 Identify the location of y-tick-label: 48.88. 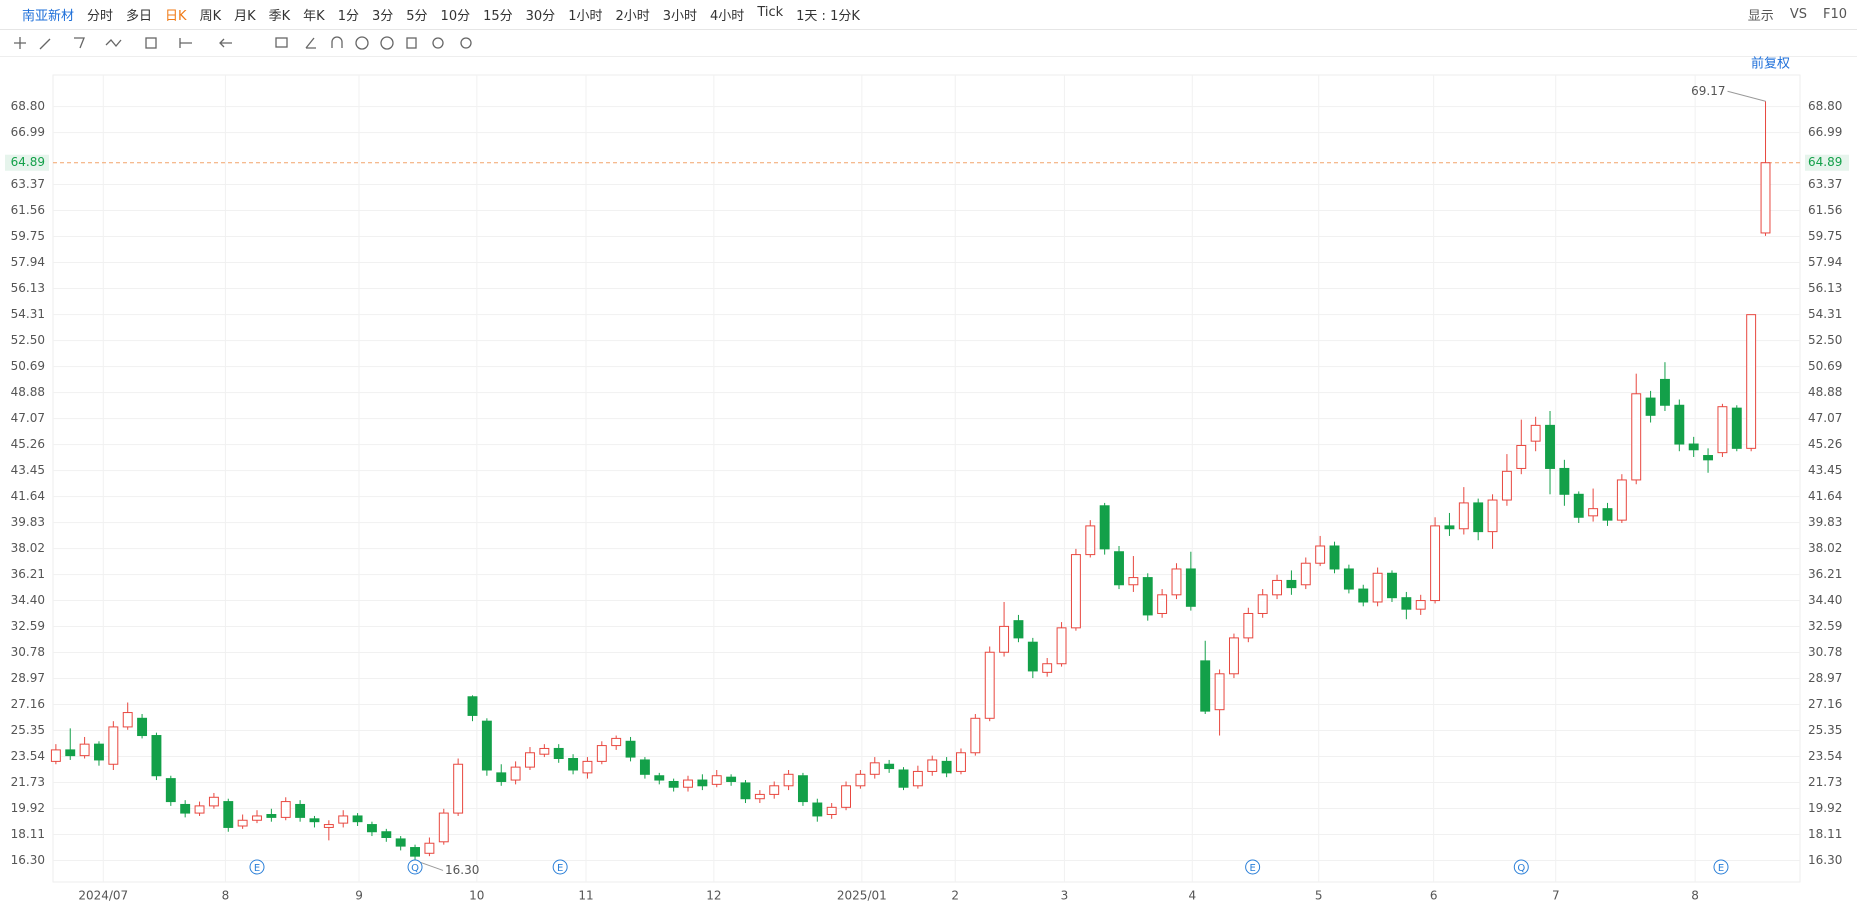
(1825, 392).